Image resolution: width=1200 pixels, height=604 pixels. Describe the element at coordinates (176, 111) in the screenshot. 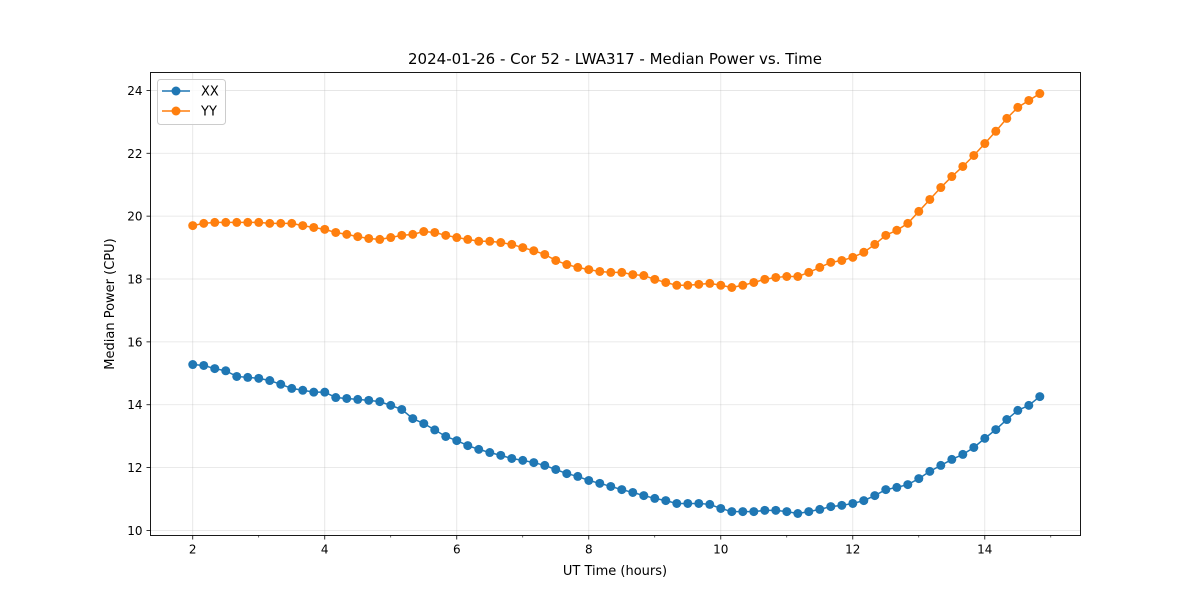

I see `legend-yy-marker` at that location.